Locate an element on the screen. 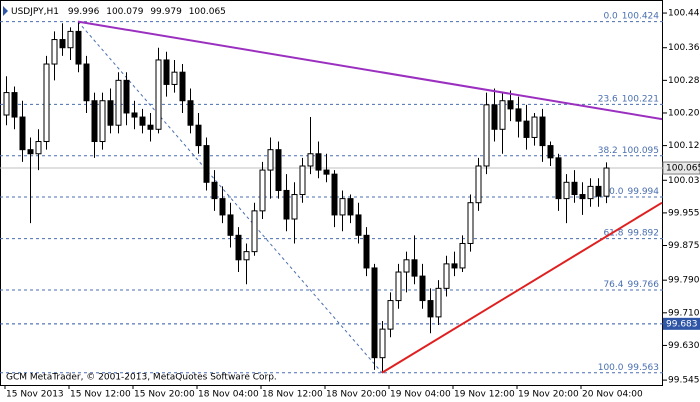 The width and height of the screenshot is (700, 402). symbol-icon is located at coordinates (5, 11).